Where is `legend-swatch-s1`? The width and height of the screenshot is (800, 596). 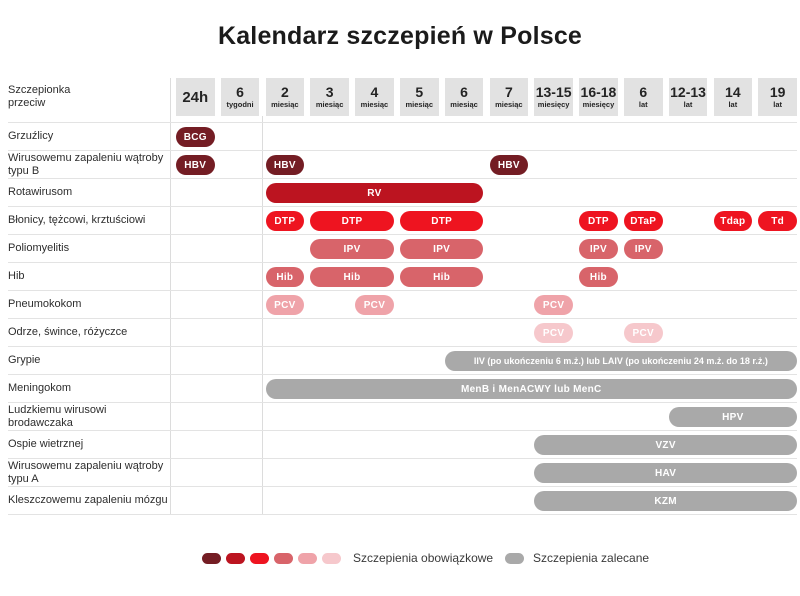 legend-swatch-s1 is located at coordinates (211, 558).